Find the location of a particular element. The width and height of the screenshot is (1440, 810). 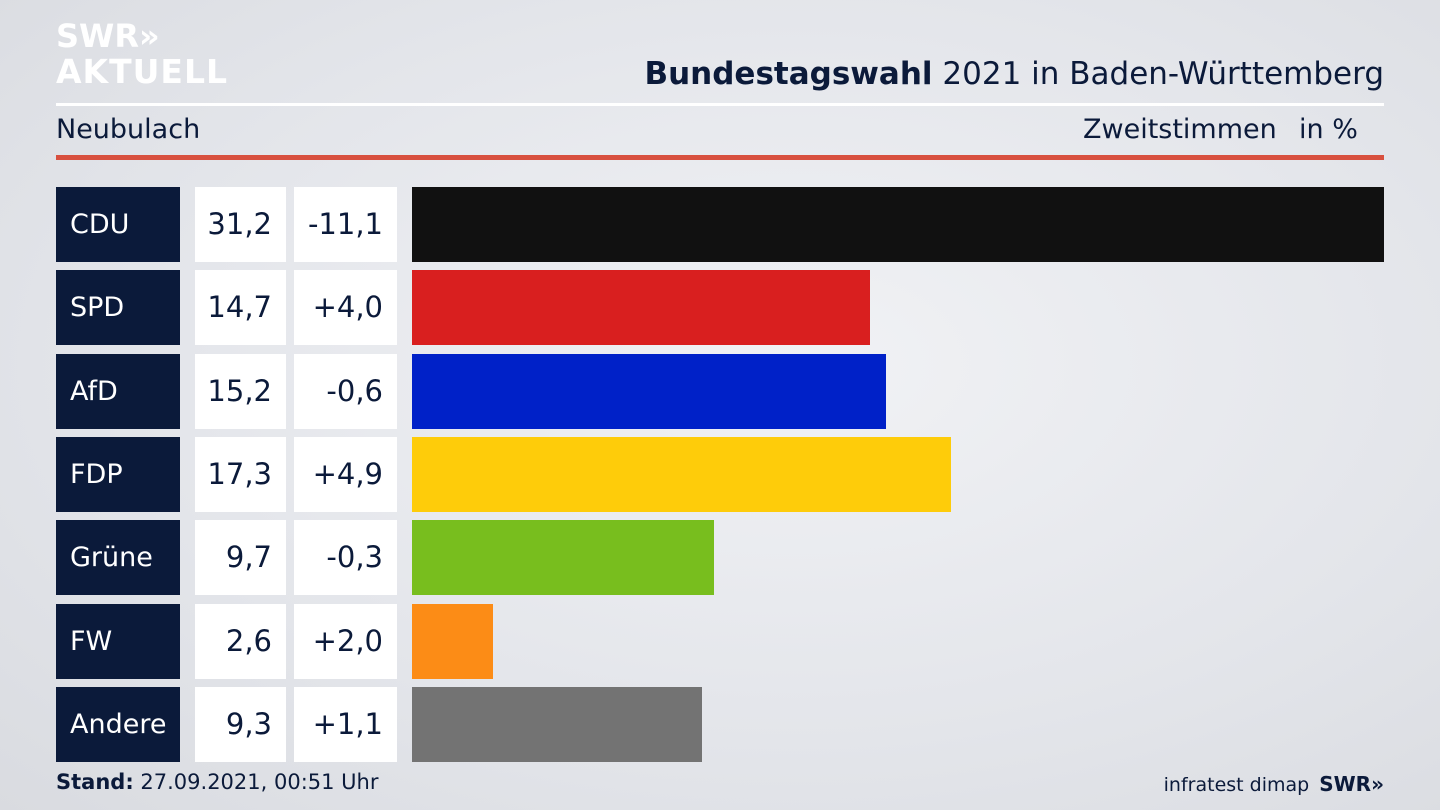

chart-row: AfD 15,2 -0,6 is located at coordinates (720, 391).